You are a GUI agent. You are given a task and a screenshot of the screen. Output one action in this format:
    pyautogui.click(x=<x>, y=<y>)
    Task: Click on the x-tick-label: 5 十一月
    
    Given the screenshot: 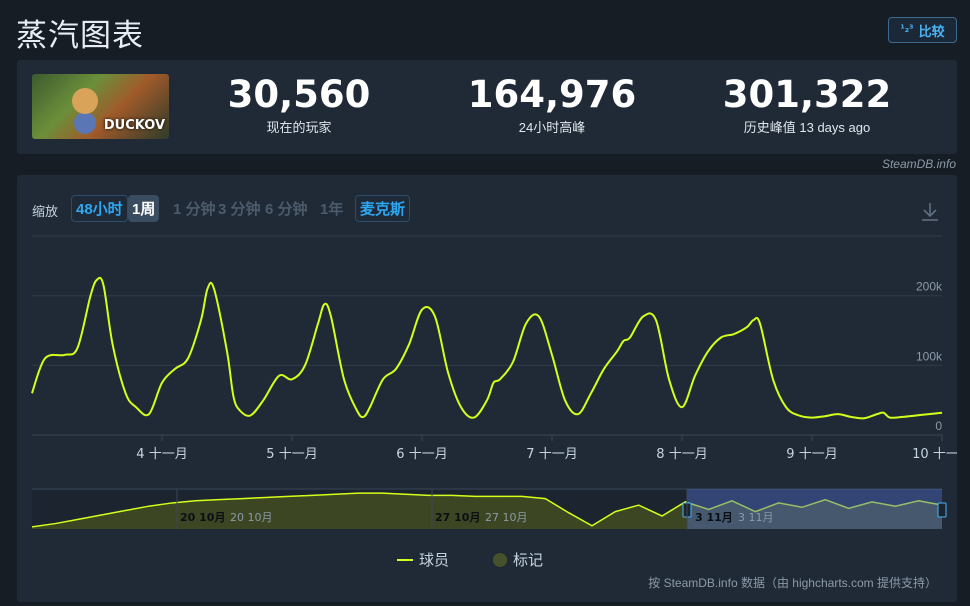 What is the action you would take?
    pyautogui.click(x=291, y=454)
    